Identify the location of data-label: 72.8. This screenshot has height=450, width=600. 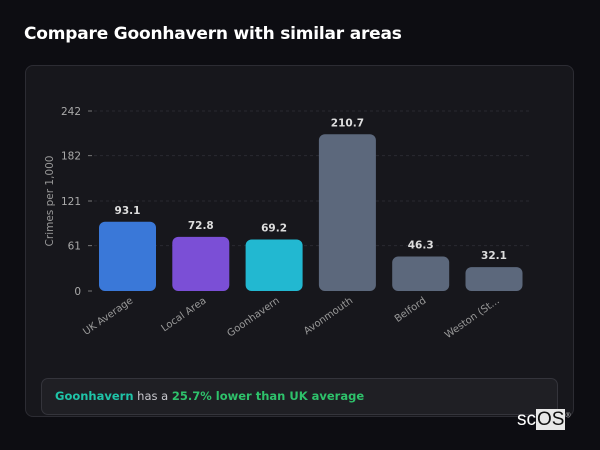
(201, 226).